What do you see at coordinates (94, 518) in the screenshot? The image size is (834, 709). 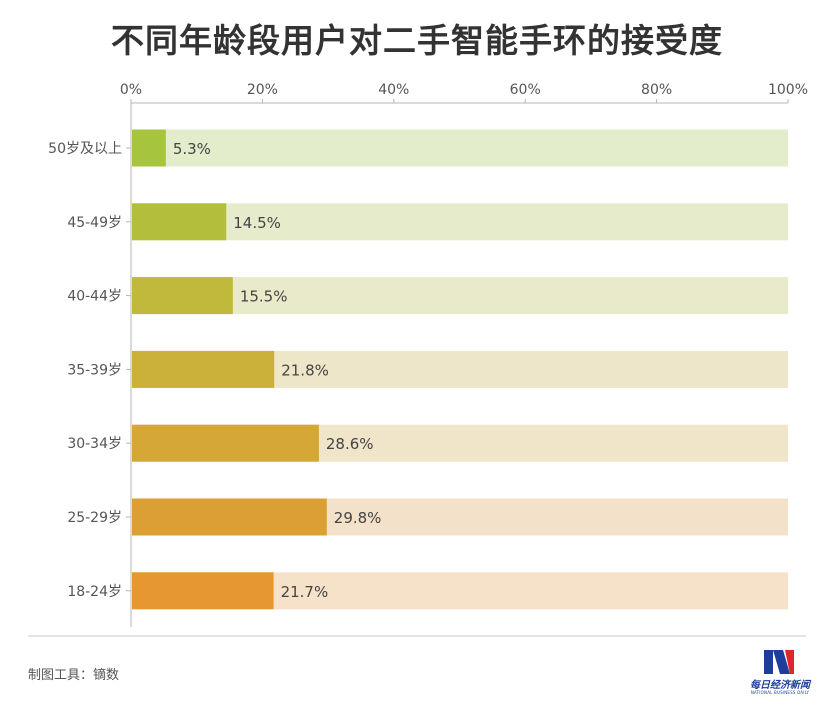 I see `category-label: 25-29岁` at bounding box center [94, 518].